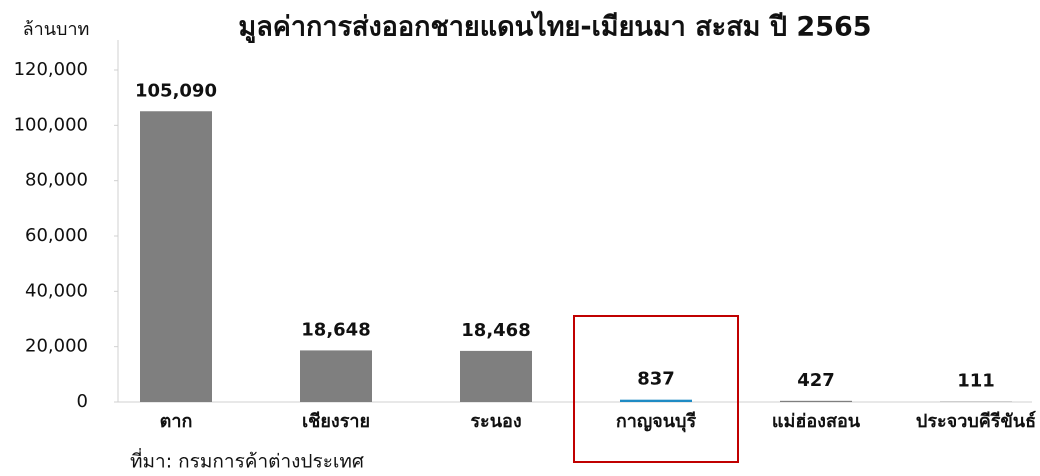 The image size is (1040, 476). Describe the element at coordinates (56, 180) in the screenshot. I see `y-tick-label: 80,000` at that location.